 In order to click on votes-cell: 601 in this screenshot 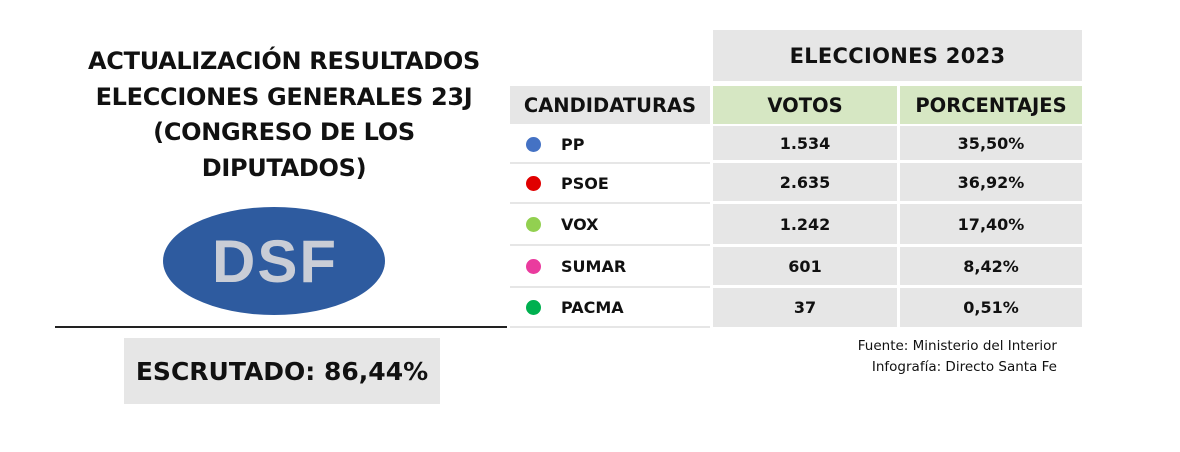, I will do `click(805, 266)`.